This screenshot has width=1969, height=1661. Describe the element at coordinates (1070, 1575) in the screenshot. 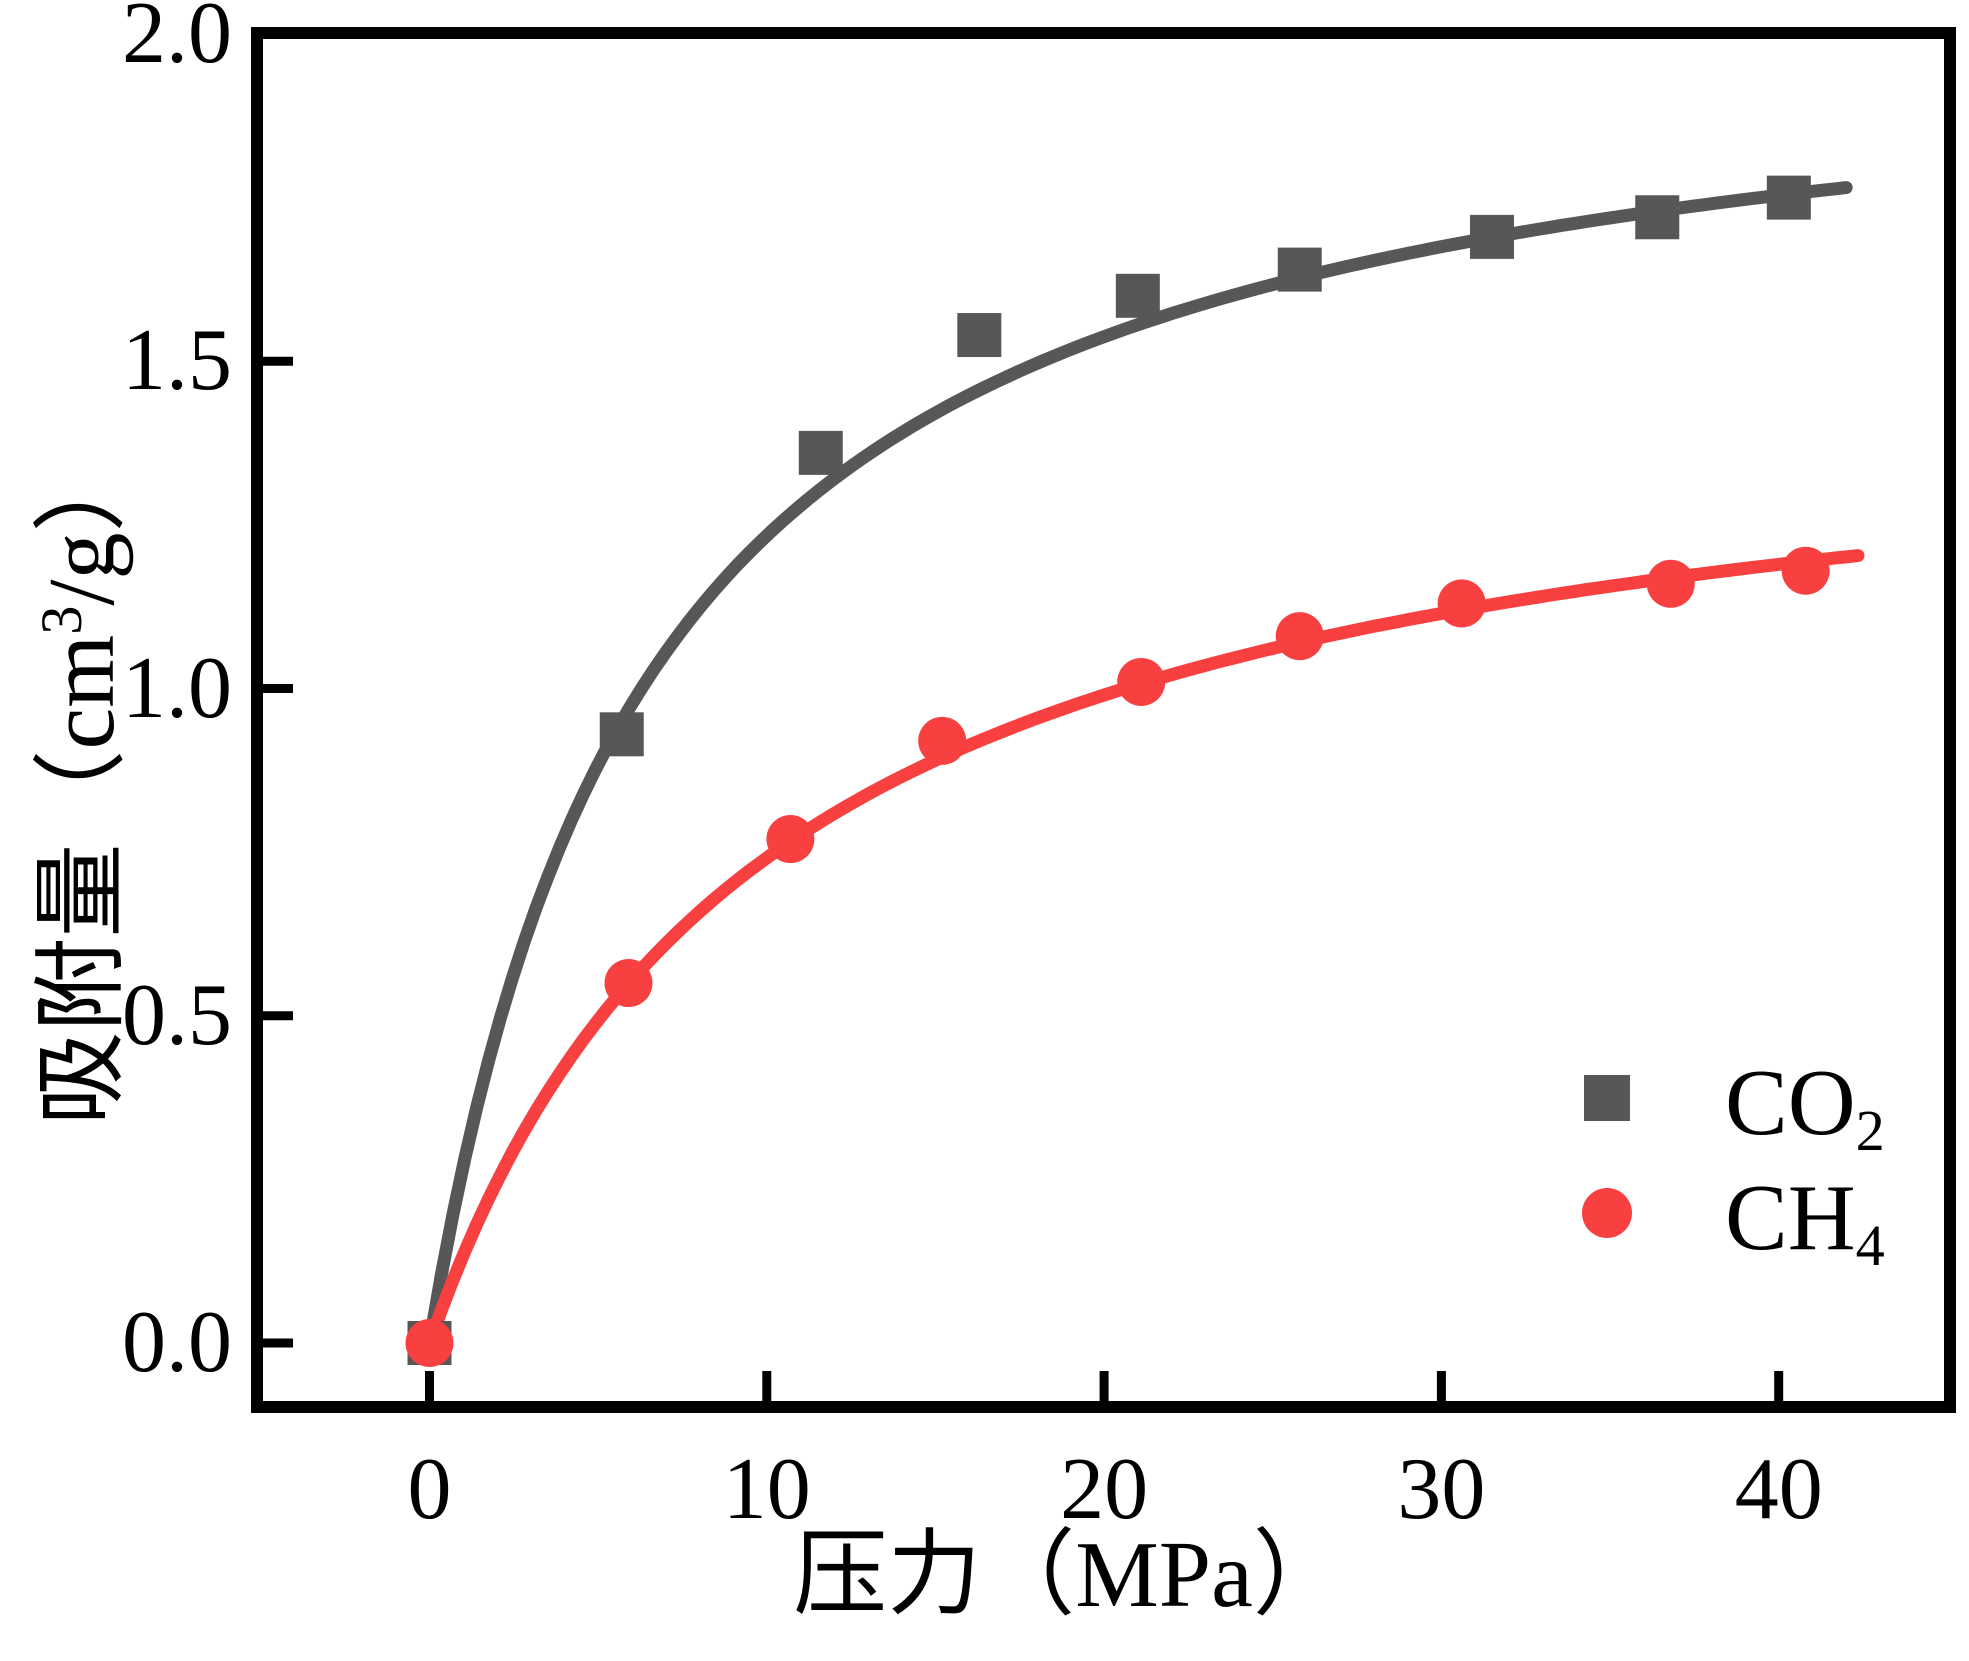

I see `x-axis-title: 压力（MPa）` at that location.